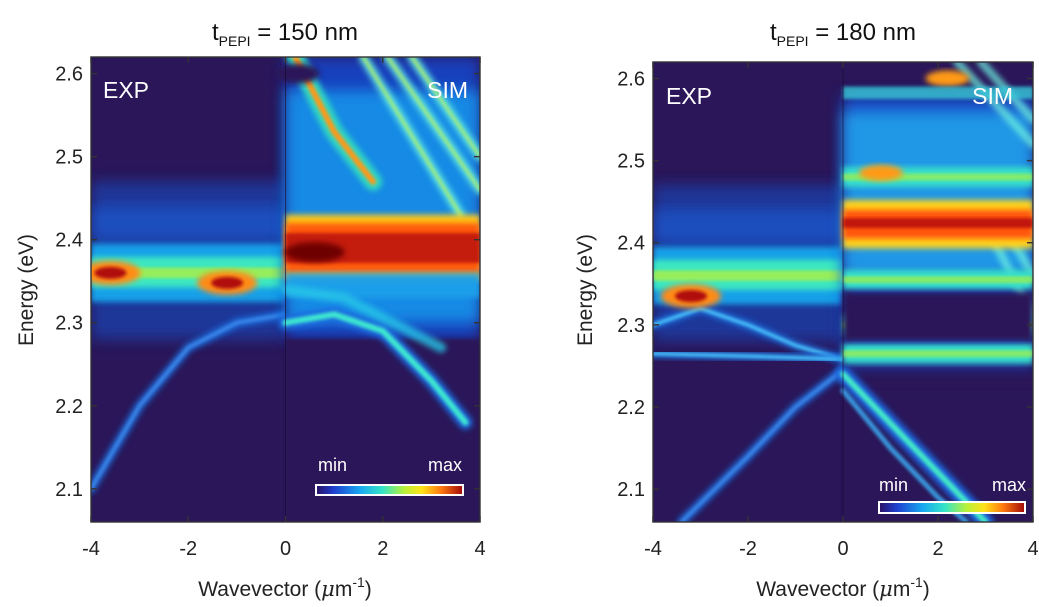 Image resolution: width=1039 pixels, height=607 pixels. What do you see at coordinates (938, 223) in the screenshot?
I see `sim-exciton-band-core` at bounding box center [938, 223].